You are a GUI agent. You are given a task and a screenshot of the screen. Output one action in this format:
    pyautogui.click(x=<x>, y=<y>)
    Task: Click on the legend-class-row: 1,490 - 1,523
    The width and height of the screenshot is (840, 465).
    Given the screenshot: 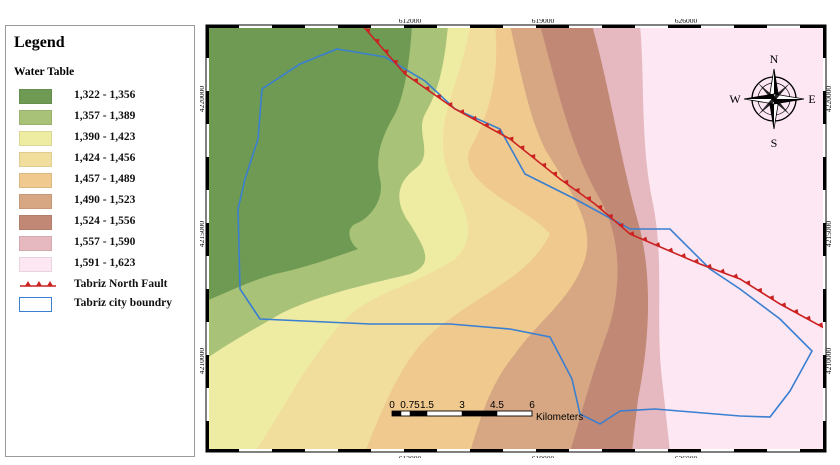 What is the action you would take?
    pyautogui.click(x=104, y=202)
    